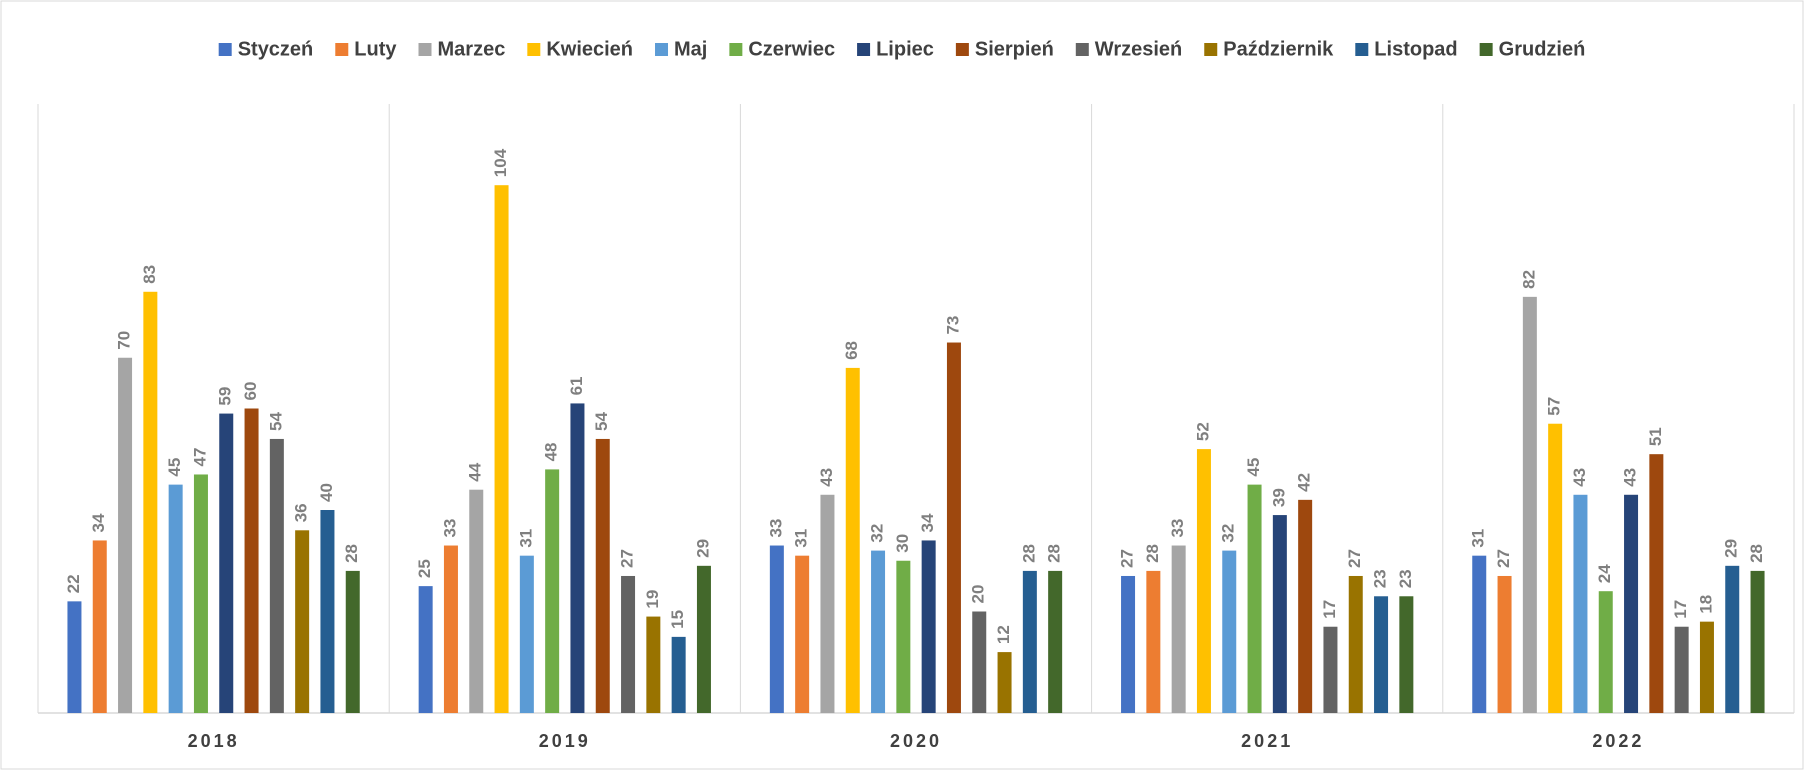 The width and height of the screenshot is (1804, 770). I want to click on data-label: 83, so click(149, 274).